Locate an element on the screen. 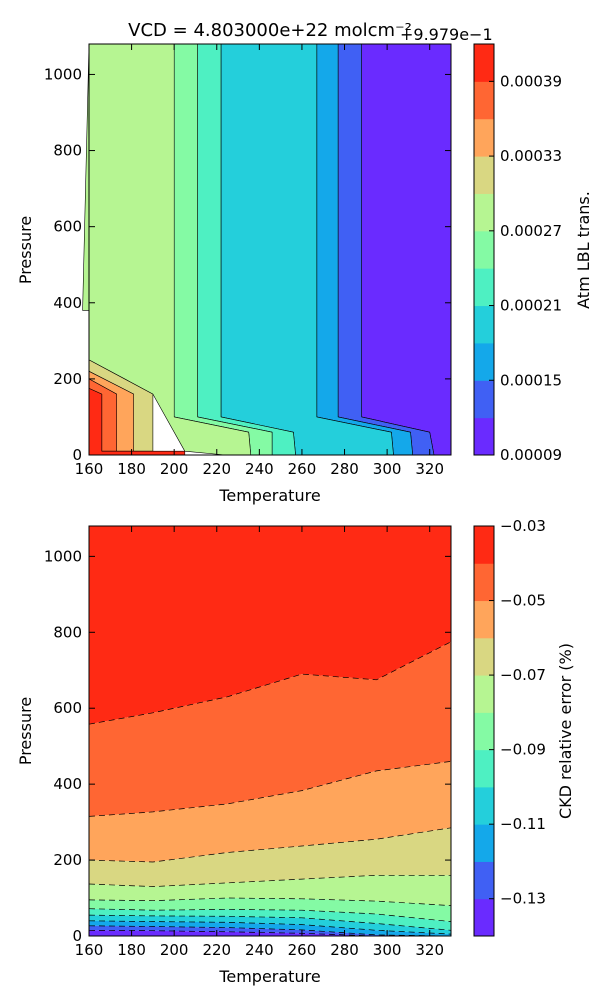 The image size is (600, 1000). top-y-tick-label-600: 600 is located at coordinates (67, 227).